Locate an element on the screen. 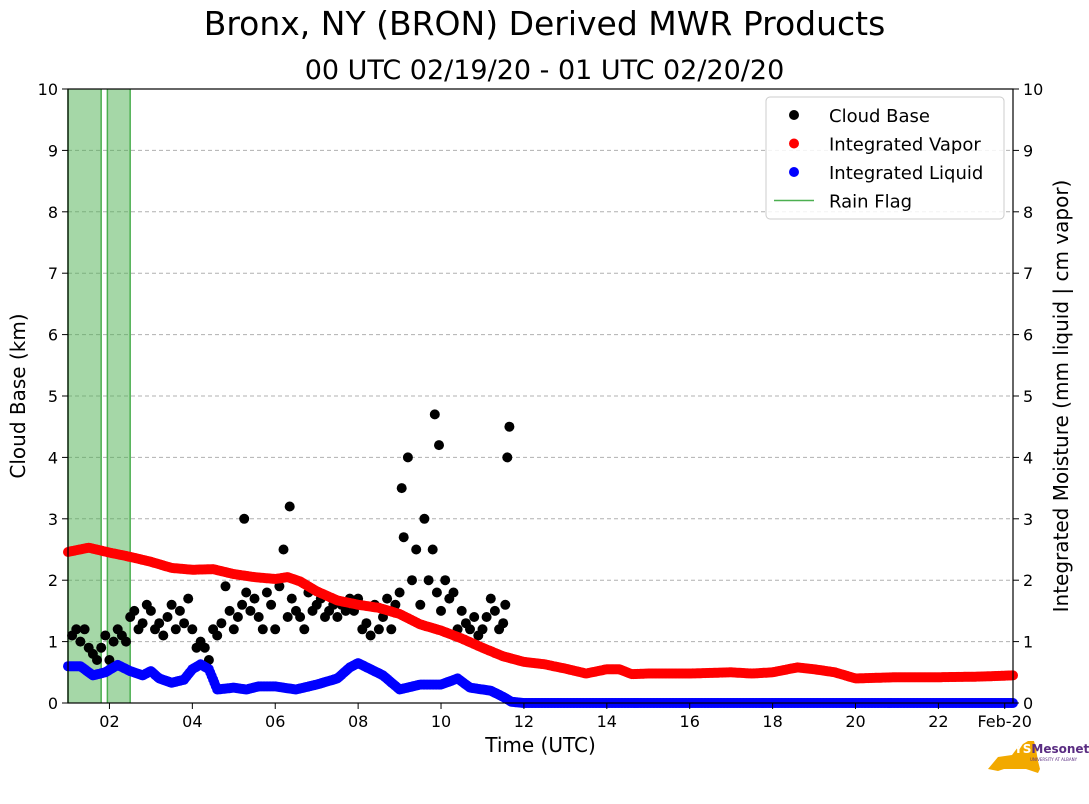  chart-title: Bronx, NY (BRON) Derived MWR Products is located at coordinates (544, 23).